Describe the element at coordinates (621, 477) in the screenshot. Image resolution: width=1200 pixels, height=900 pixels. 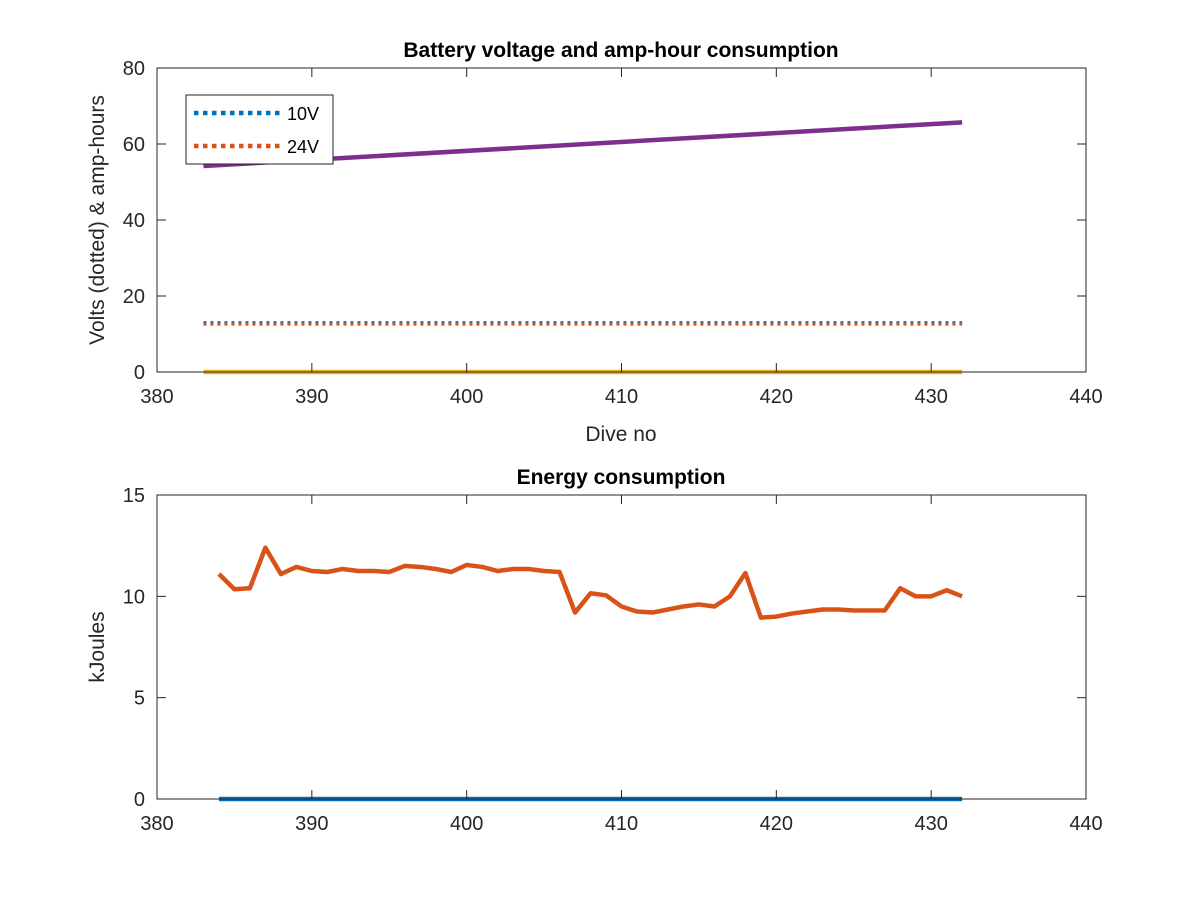
I see `chart-title: Energy consumption` at that location.